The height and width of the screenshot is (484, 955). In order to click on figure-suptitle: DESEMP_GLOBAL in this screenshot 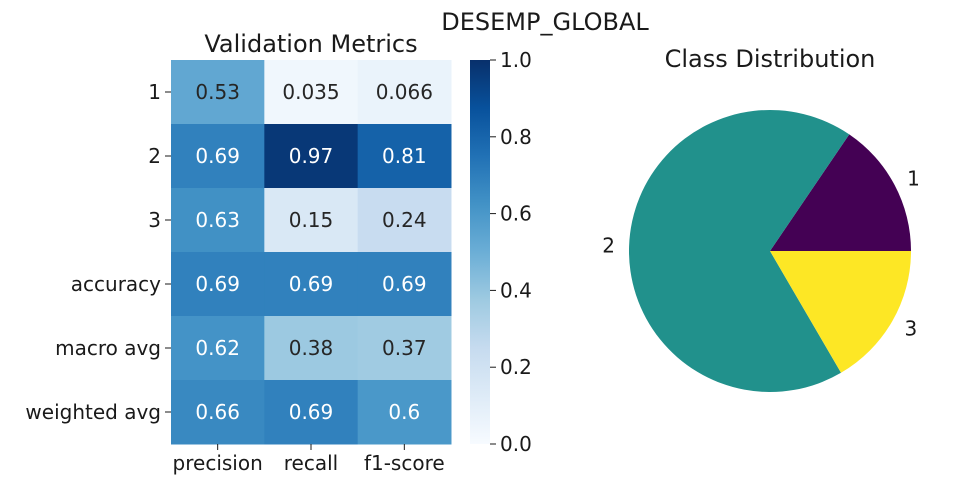, I will do `click(545, 22)`.